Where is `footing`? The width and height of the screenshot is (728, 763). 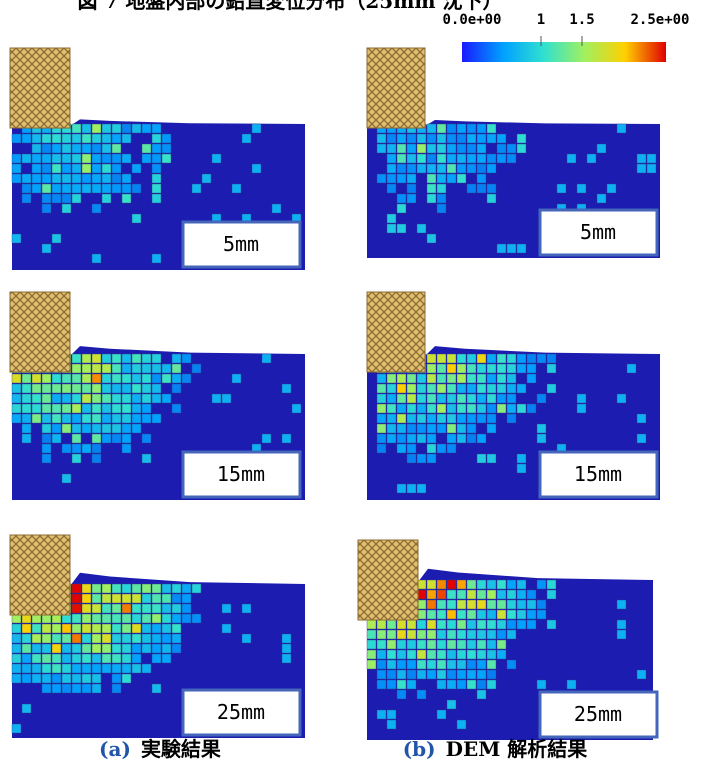 footing is located at coordinates (388, 580).